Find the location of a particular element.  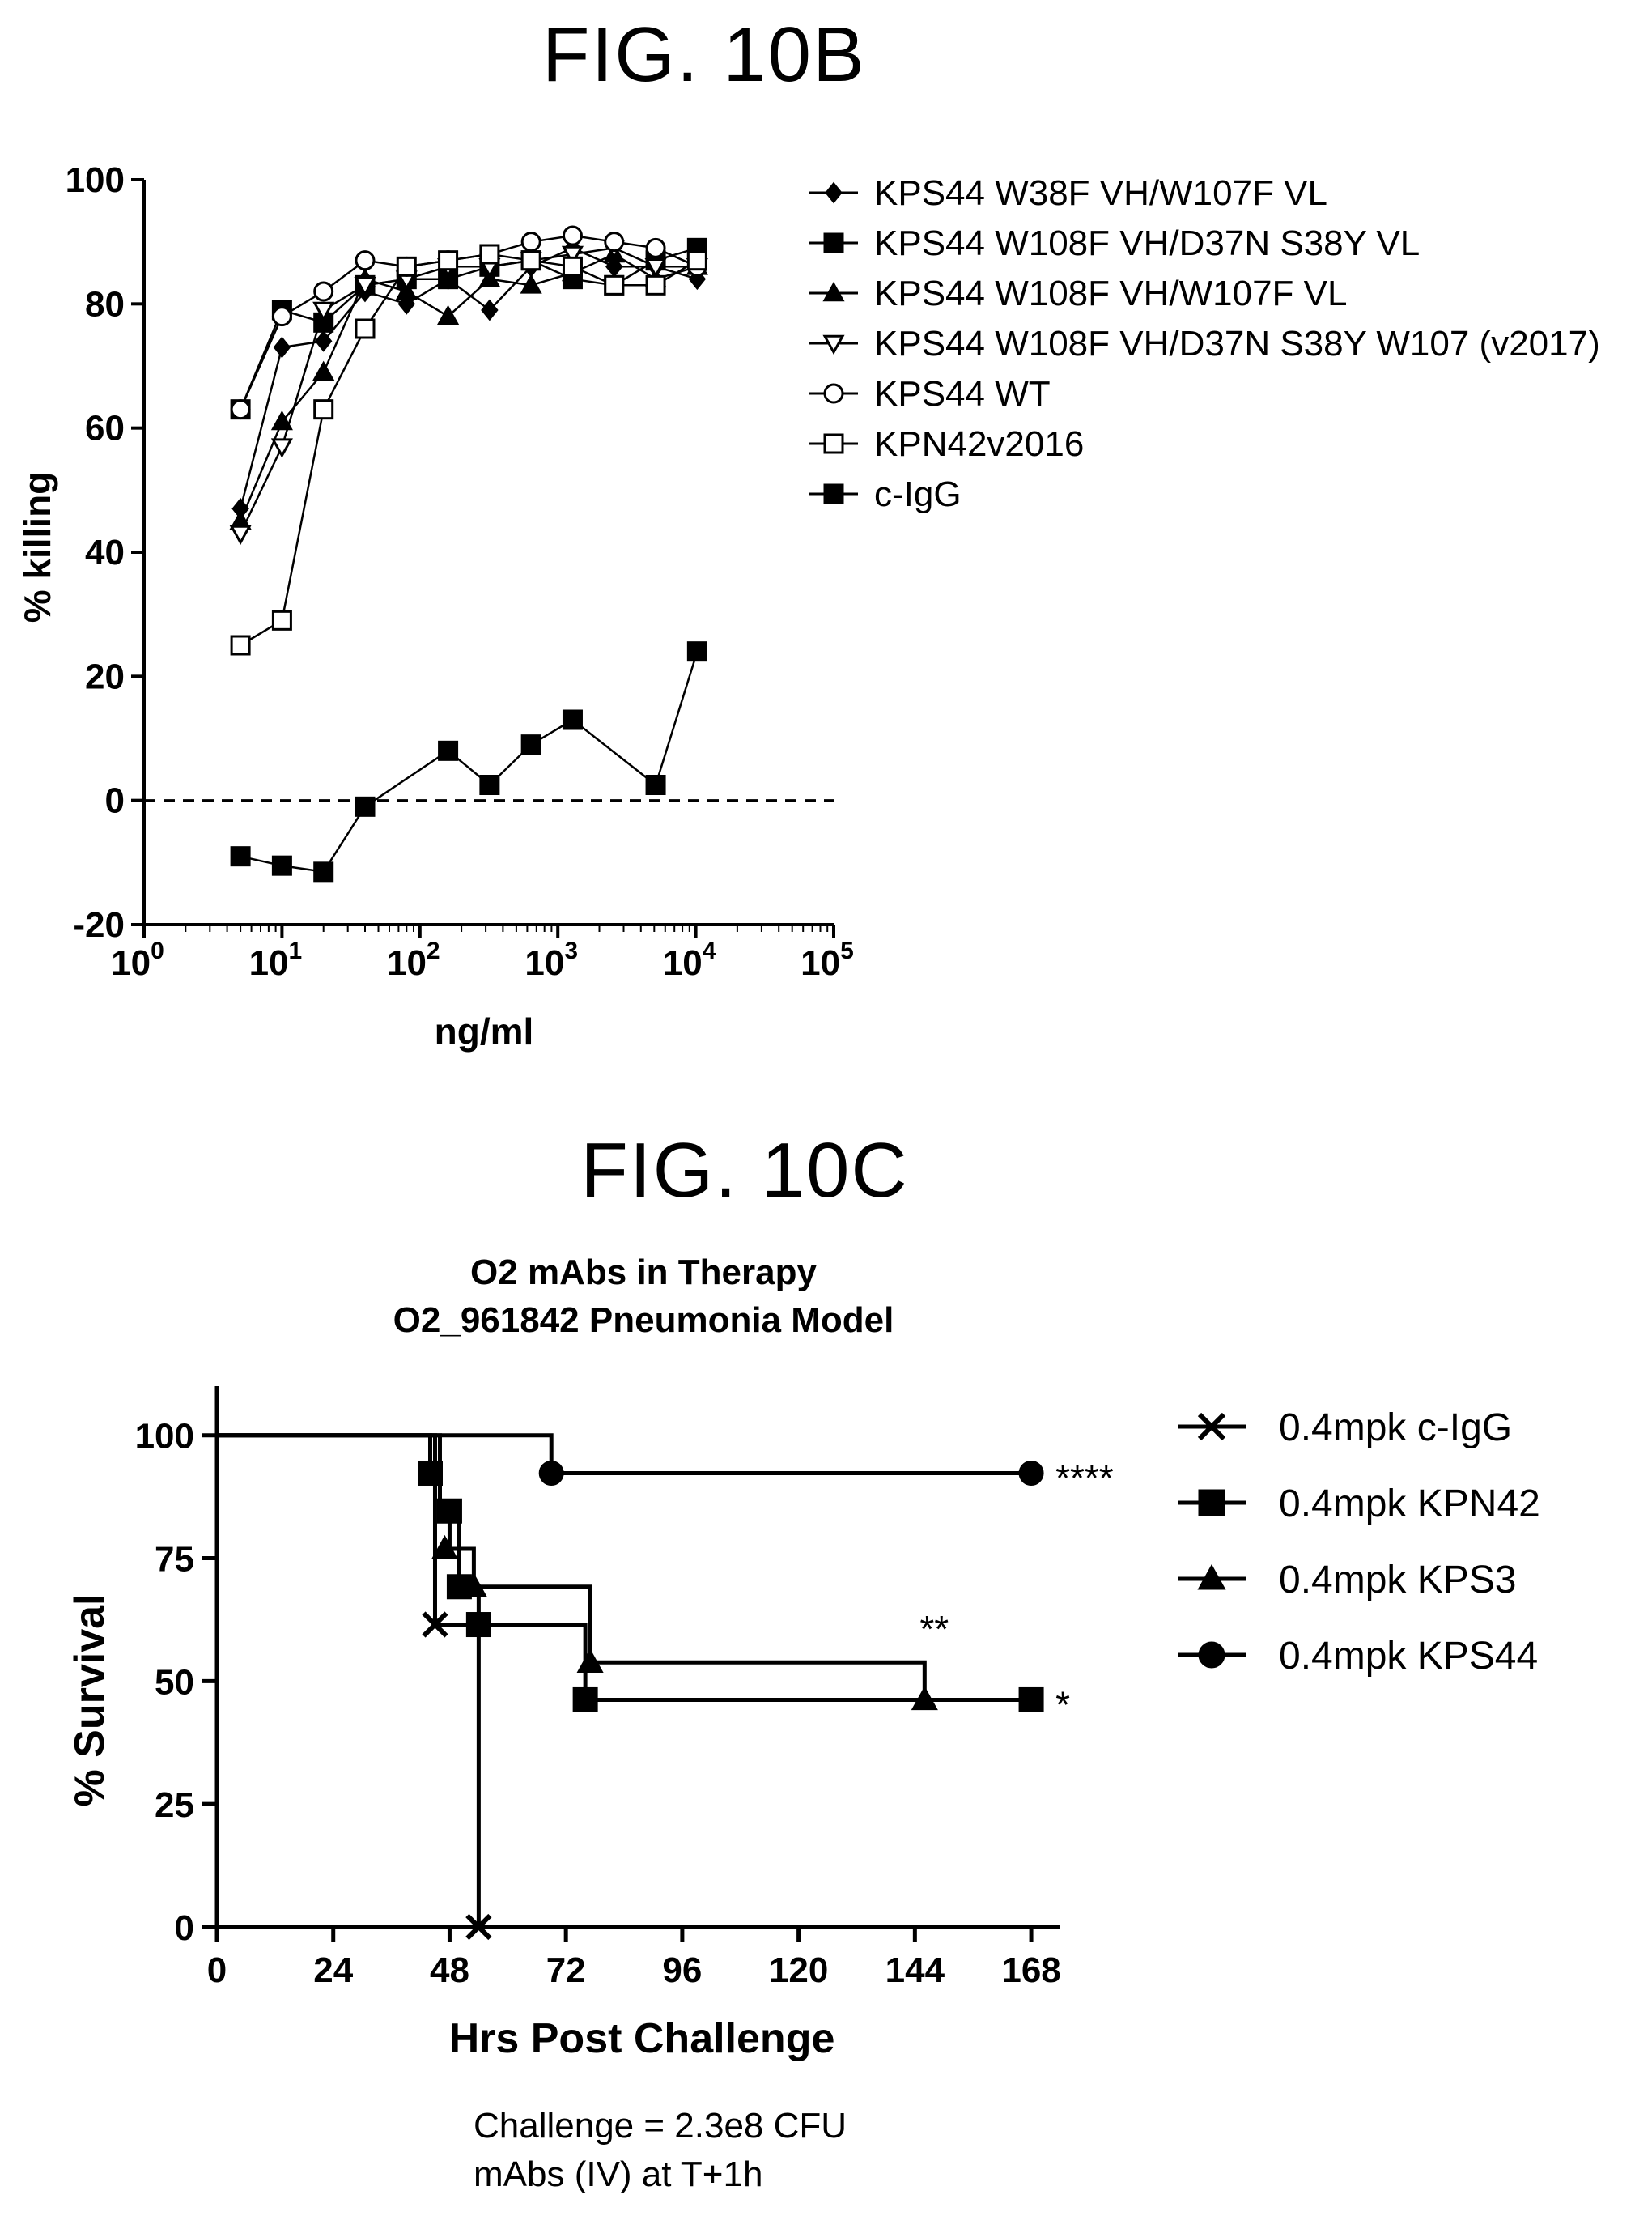

y-tick-label: 100 is located at coordinates (95, 180).